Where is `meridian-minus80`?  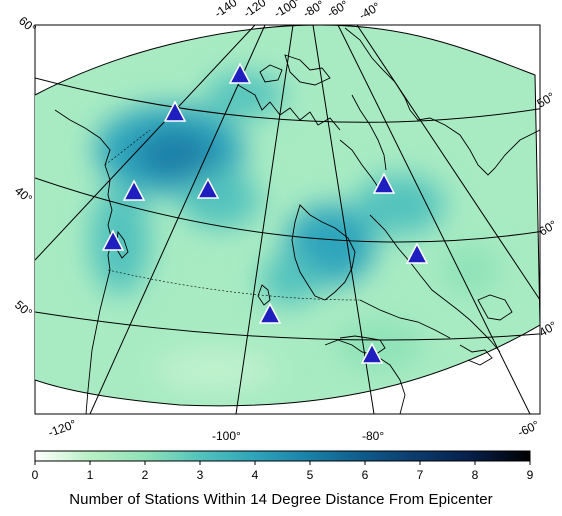
meridian-minus80 is located at coordinates (343, 219).